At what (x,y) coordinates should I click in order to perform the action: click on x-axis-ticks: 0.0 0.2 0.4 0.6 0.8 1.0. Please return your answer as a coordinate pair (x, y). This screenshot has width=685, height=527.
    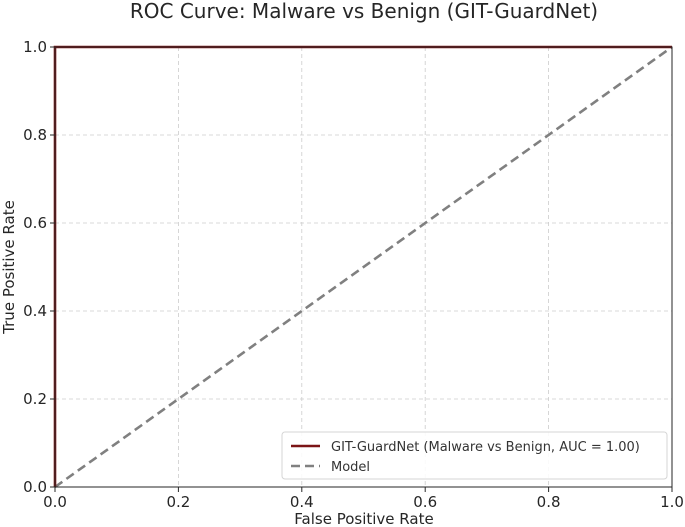
    Looking at the image, I should click on (363, 499).